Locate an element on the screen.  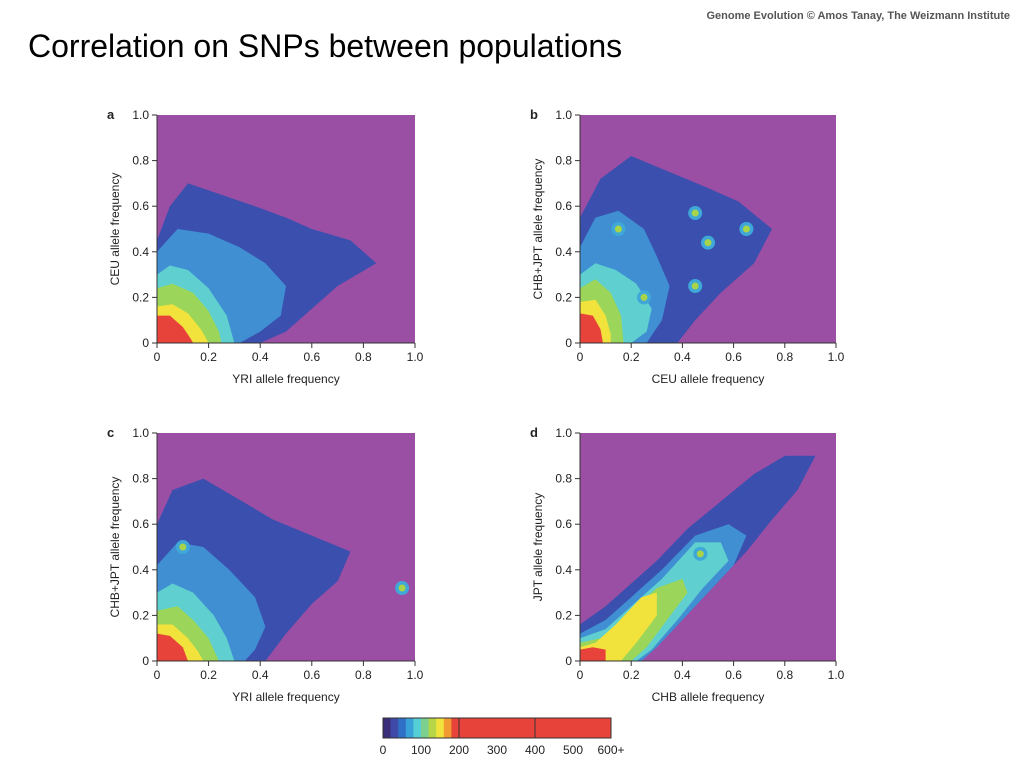
page-title: Correlation on SNPs between populations is located at coordinates (325, 46).